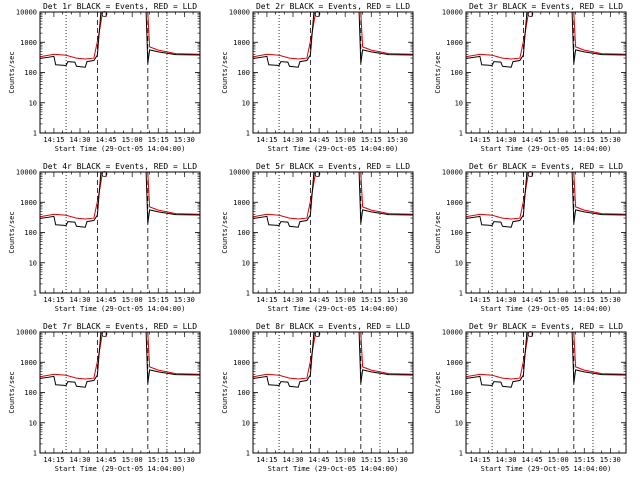 This screenshot has height=480, width=640. What do you see at coordinates (546, 6) in the screenshot?
I see `panel-title: Det 3r BLACK = Events, RED = LLD` at bounding box center [546, 6].